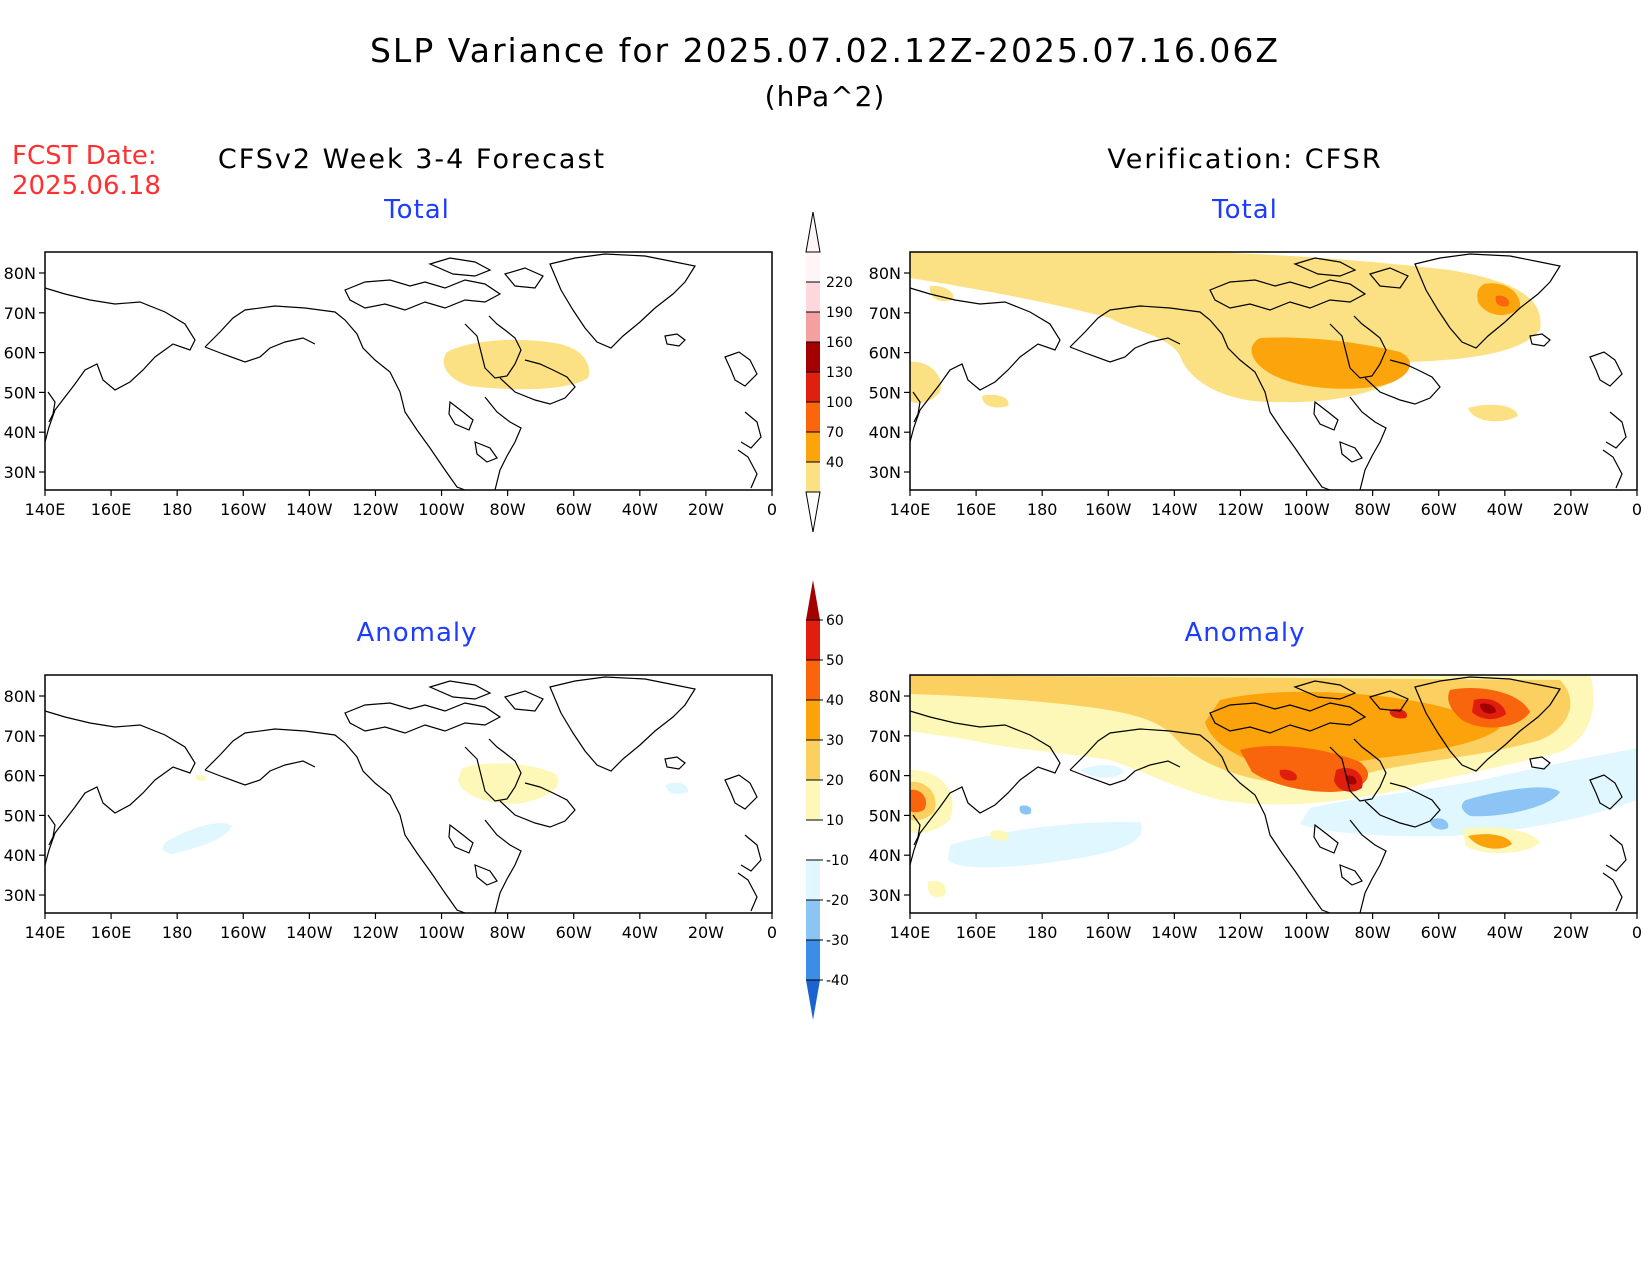  Describe the element at coordinates (835, 621) in the screenshot. I see `colorbar-anomaly-label: 60` at that location.